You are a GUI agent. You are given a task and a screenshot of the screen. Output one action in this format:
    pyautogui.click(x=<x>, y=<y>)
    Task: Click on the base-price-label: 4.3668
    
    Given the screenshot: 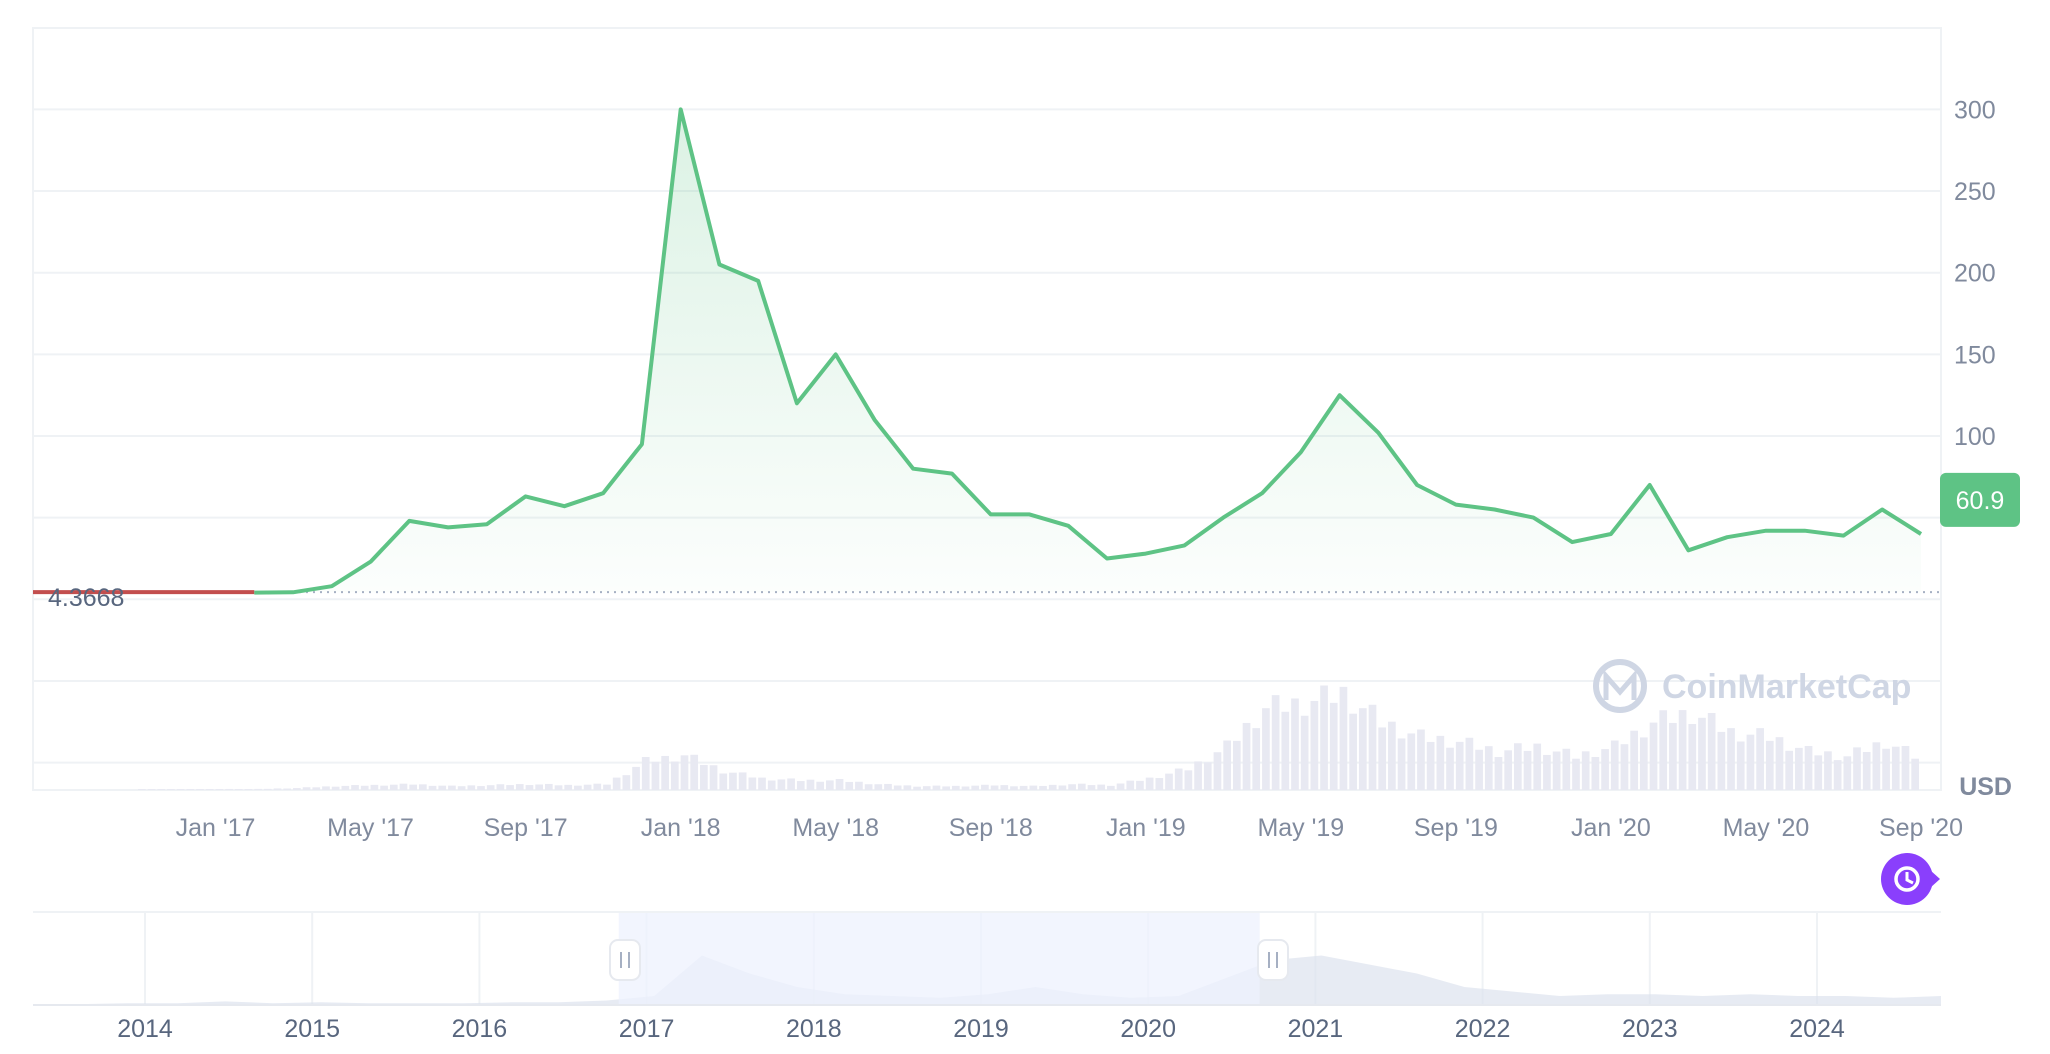 What is the action you would take?
    pyautogui.click(x=86, y=598)
    